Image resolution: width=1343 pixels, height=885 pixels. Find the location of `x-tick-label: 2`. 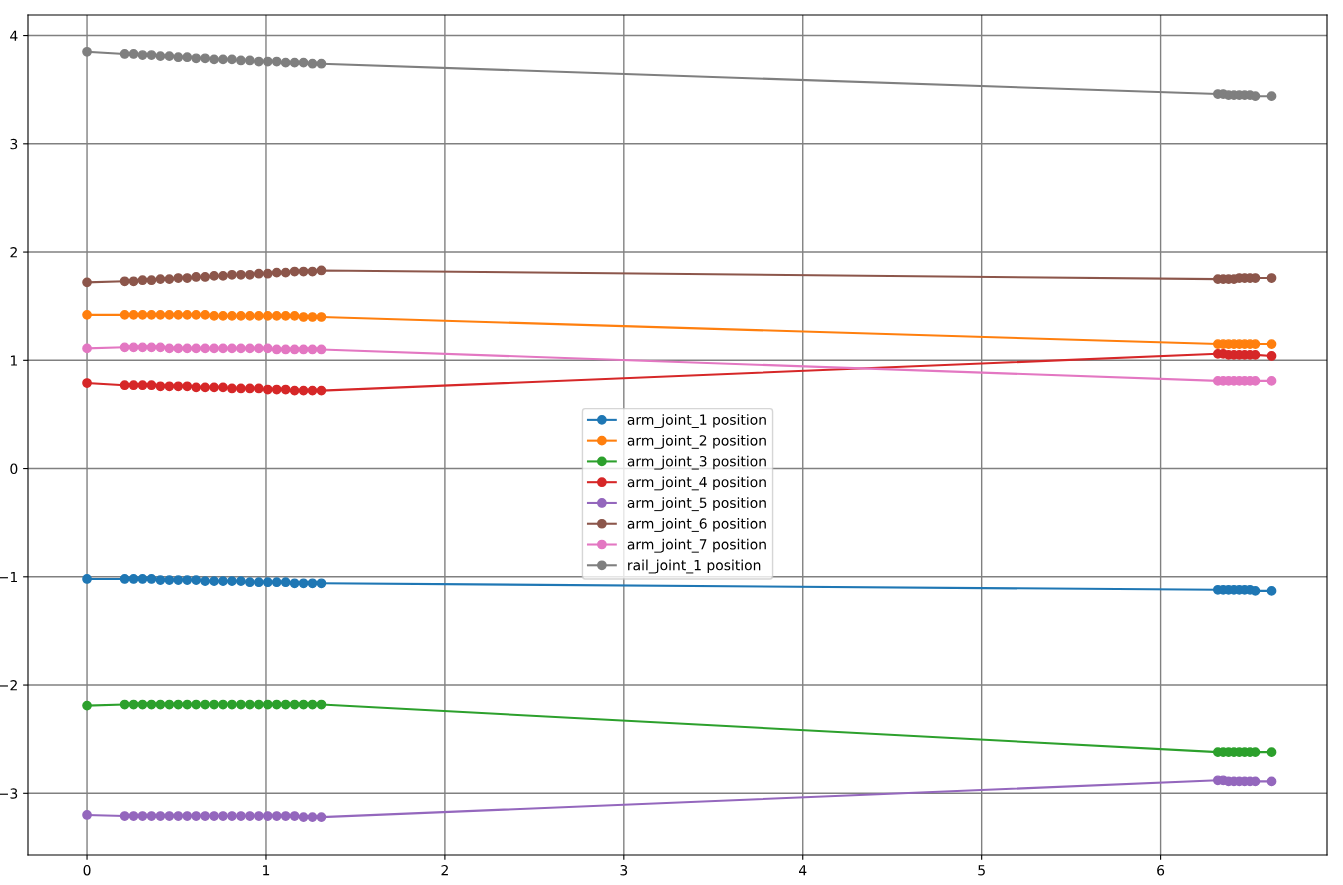

x-tick-label: 2 is located at coordinates (444, 870).